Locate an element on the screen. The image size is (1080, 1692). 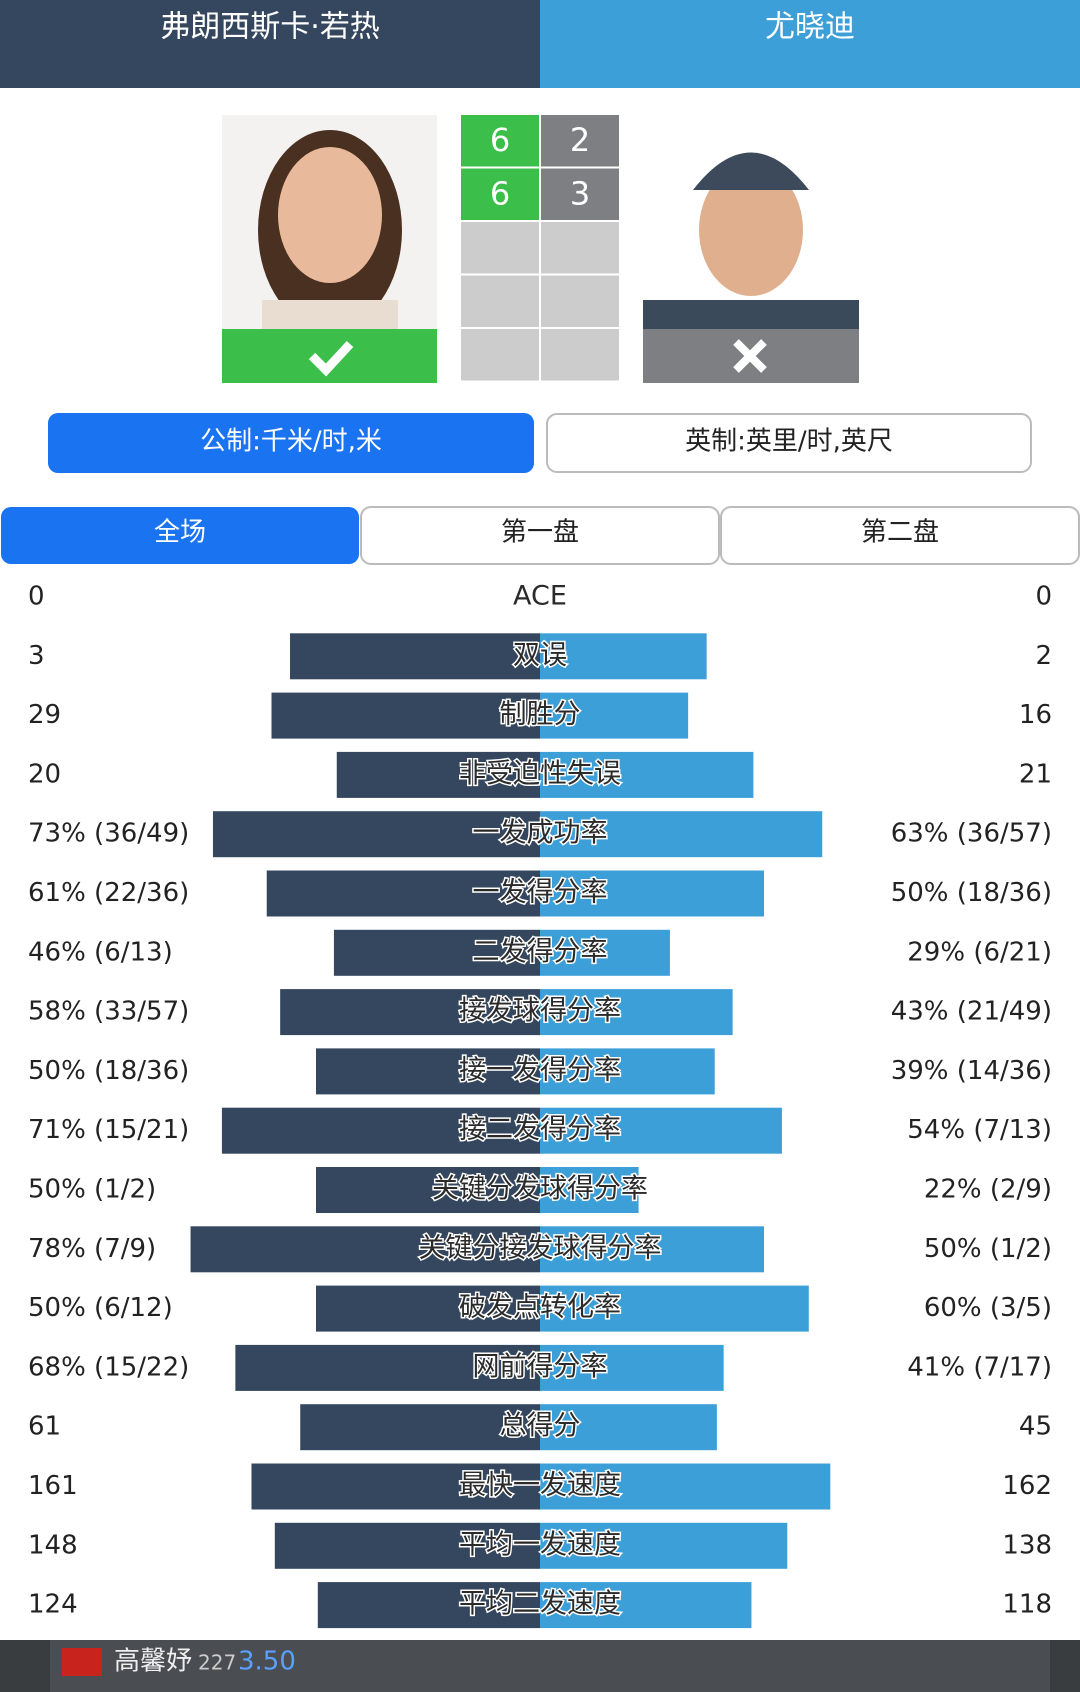
right-value: 2 is located at coordinates (1043, 656).